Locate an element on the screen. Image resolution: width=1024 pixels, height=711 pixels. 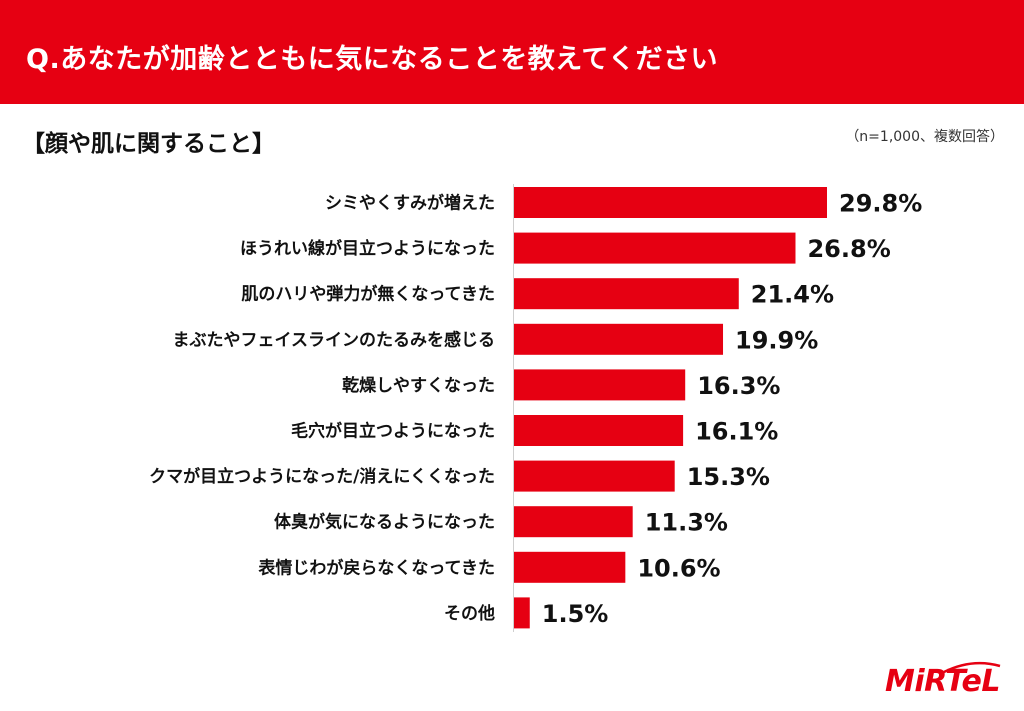
category-label: クマが目立つようになった/消えにくくなった is located at coordinates (322, 476).